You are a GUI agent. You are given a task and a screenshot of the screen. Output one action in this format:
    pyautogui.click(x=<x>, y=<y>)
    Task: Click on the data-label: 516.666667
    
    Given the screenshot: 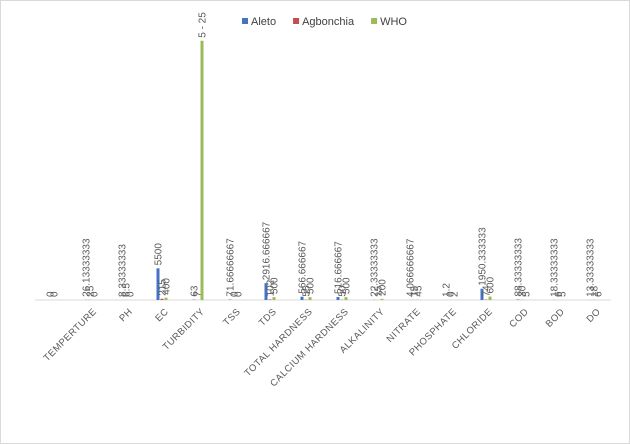 What is the action you would take?
    pyautogui.click(x=339, y=267)
    